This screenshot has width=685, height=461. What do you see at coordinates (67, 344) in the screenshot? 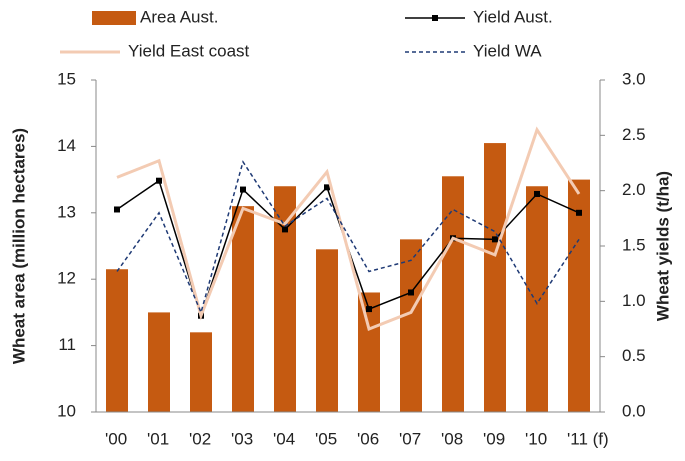
I see `y-tick-label: 11` at bounding box center [67, 344].